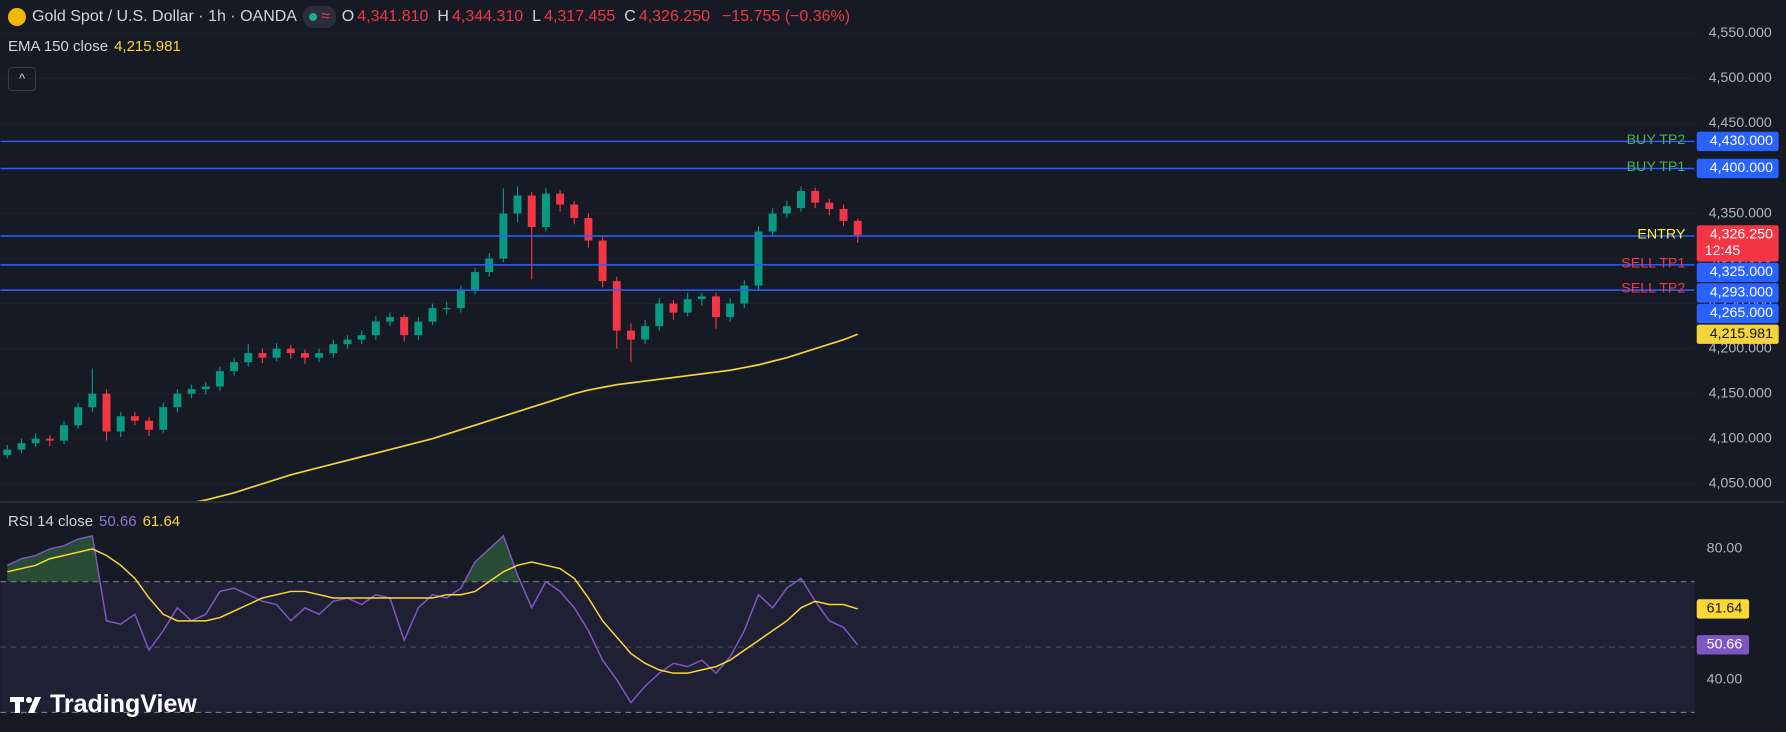  What do you see at coordinates (1656, 167) in the screenshot?
I see `level-name: BUY TP1` at bounding box center [1656, 167].